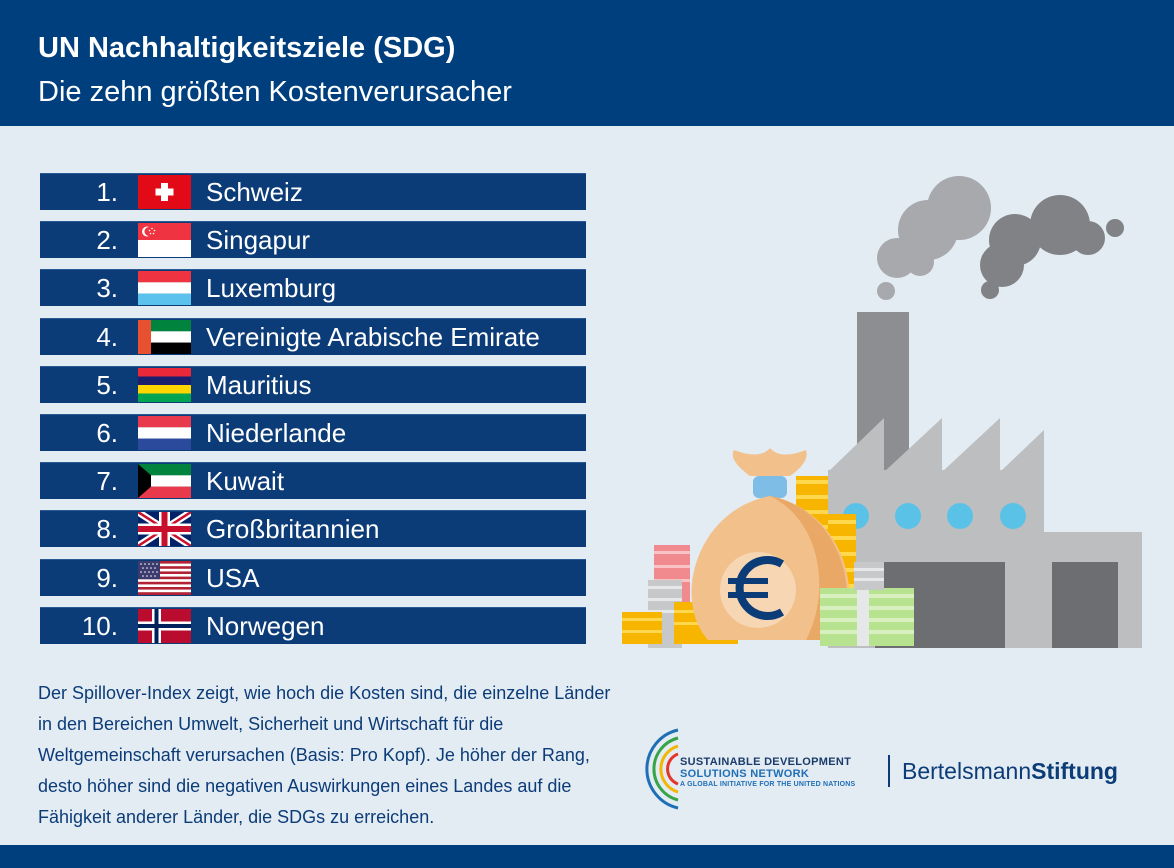  I want to click on mauritius-flag-icon, so click(164, 384).